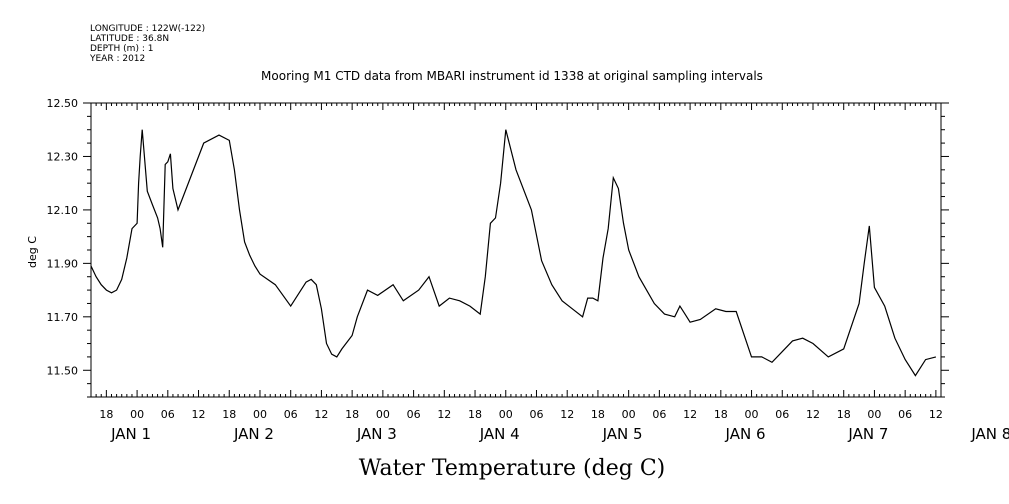 This screenshot has width=1009, height=504. Describe the element at coordinates (117, 59) in the screenshot. I see `header-year: YEAR : 2012` at that location.